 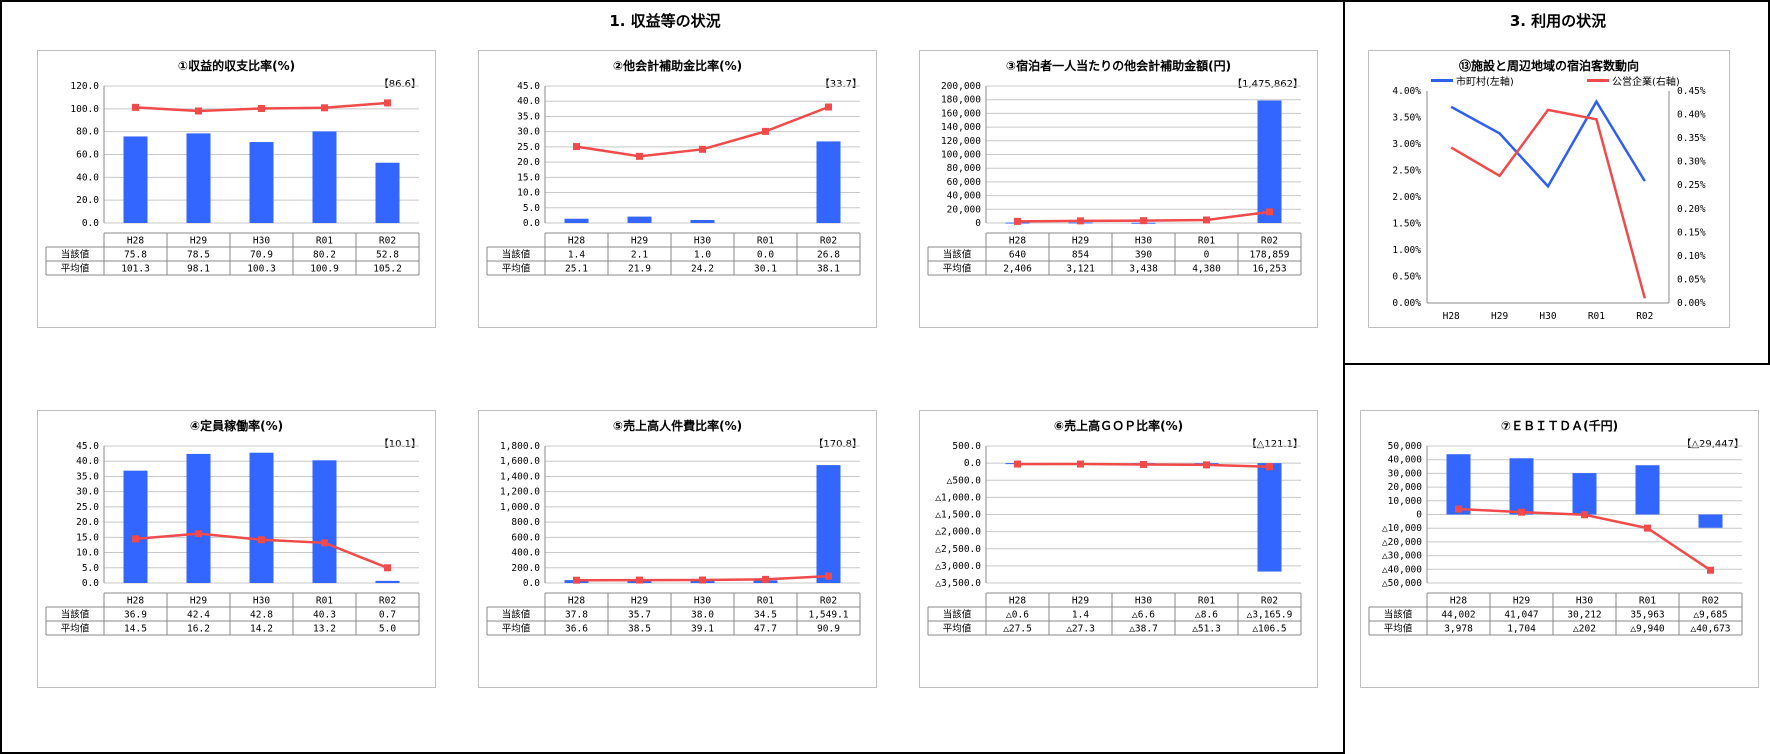 What do you see at coordinates (828, 269) in the screenshot?
I see `table-cell-average: 38.1` at bounding box center [828, 269].